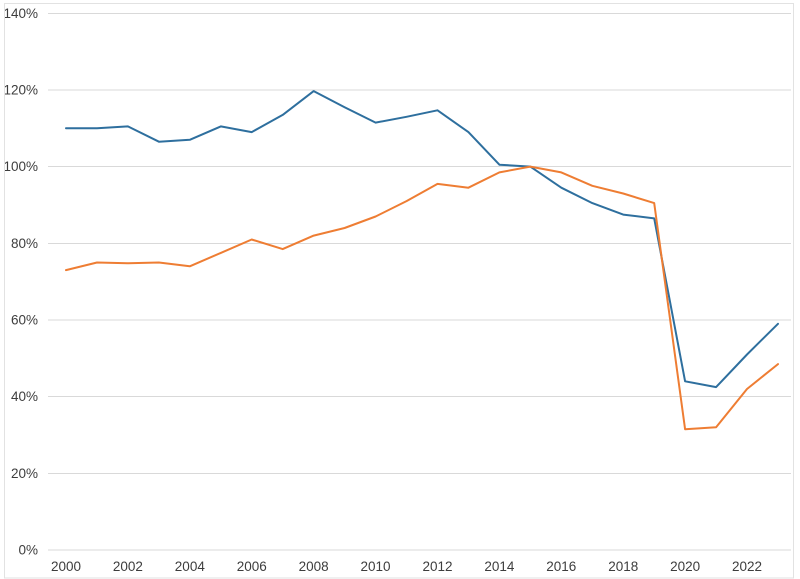 This screenshot has width=800, height=579. I want to click on y-tick-label: 0%, so click(28, 550).